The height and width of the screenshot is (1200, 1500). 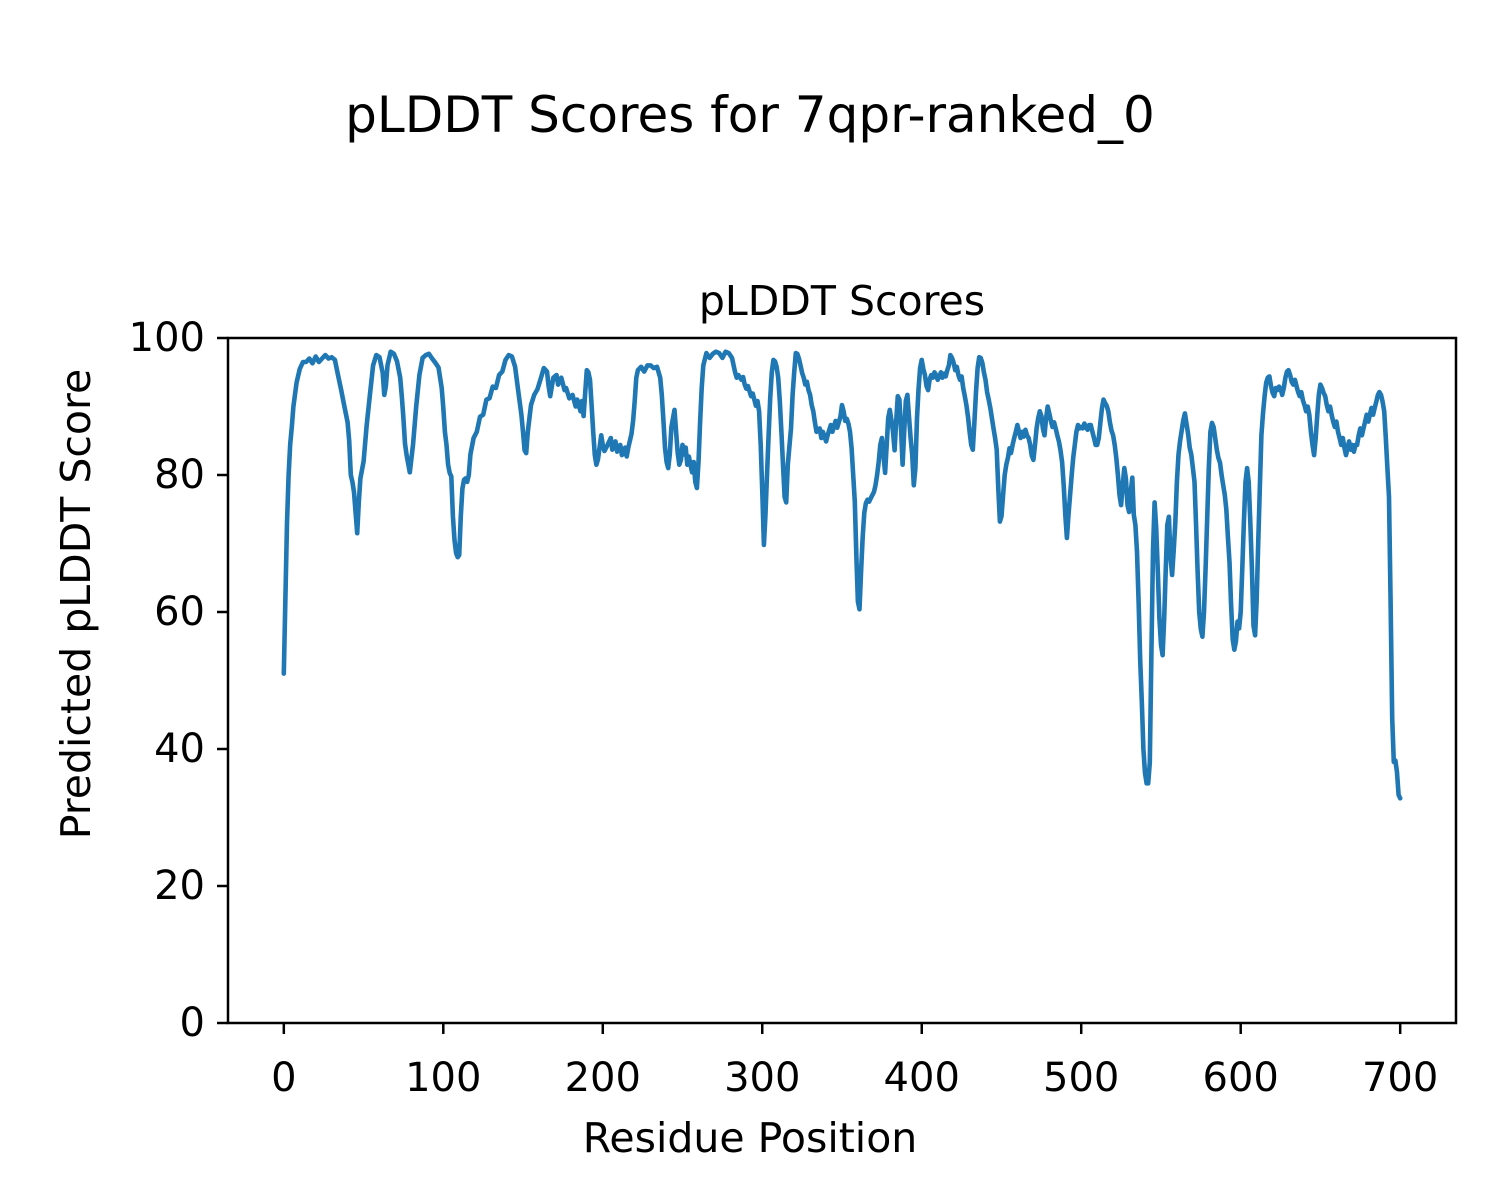 What do you see at coordinates (179, 886) in the screenshot?
I see `y-tick-label: 20` at bounding box center [179, 886].